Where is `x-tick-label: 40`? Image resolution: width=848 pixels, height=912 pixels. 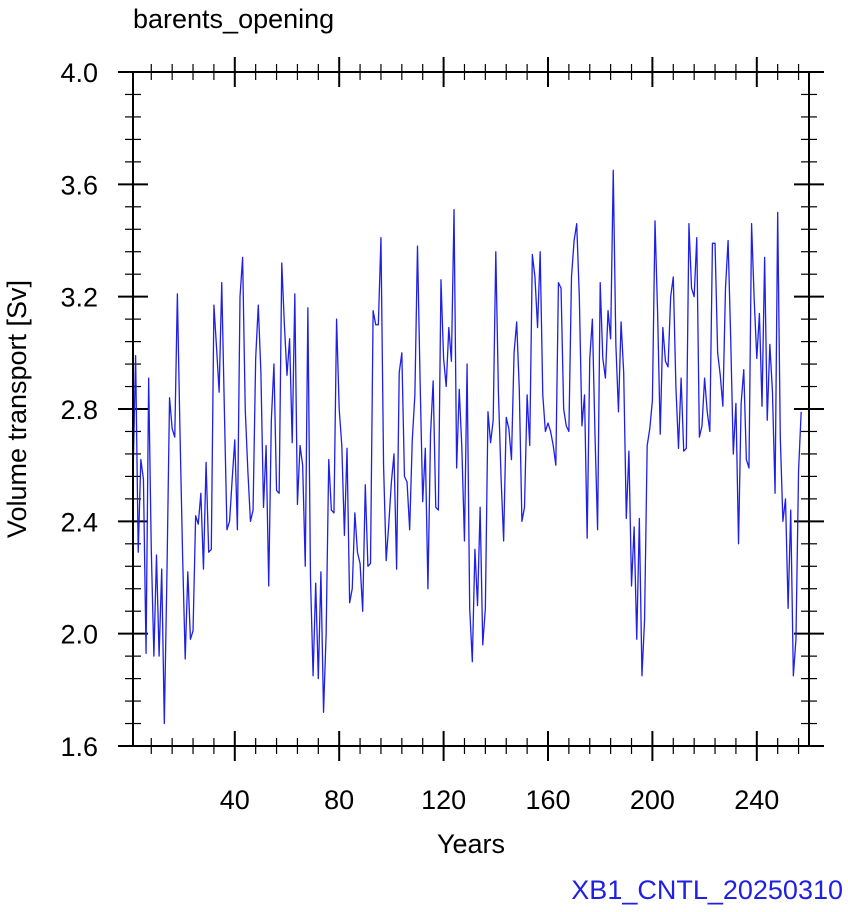 x-tick-label: 40 is located at coordinates (235, 800).